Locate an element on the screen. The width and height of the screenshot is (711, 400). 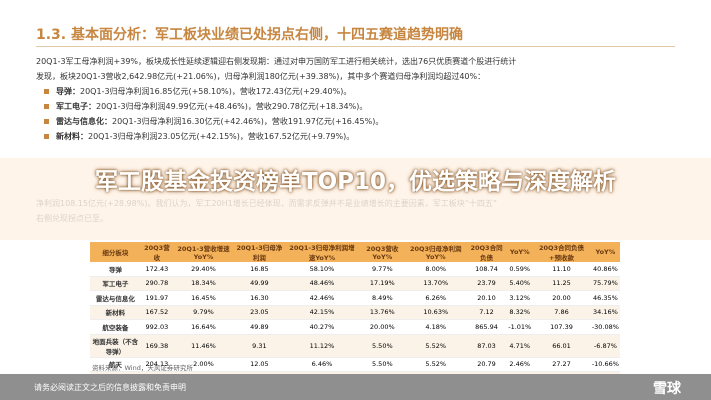
table-cell: 导弹 is located at coordinates (115, 269).